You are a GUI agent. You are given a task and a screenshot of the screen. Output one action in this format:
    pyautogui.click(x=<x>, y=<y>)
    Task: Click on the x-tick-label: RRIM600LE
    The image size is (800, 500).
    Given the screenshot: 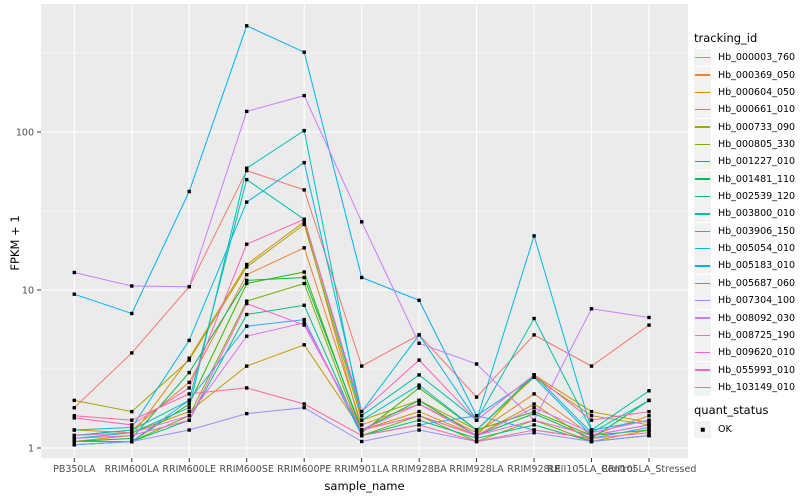 What is the action you would take?
    pyautogui.click(x=189, y=469)
    